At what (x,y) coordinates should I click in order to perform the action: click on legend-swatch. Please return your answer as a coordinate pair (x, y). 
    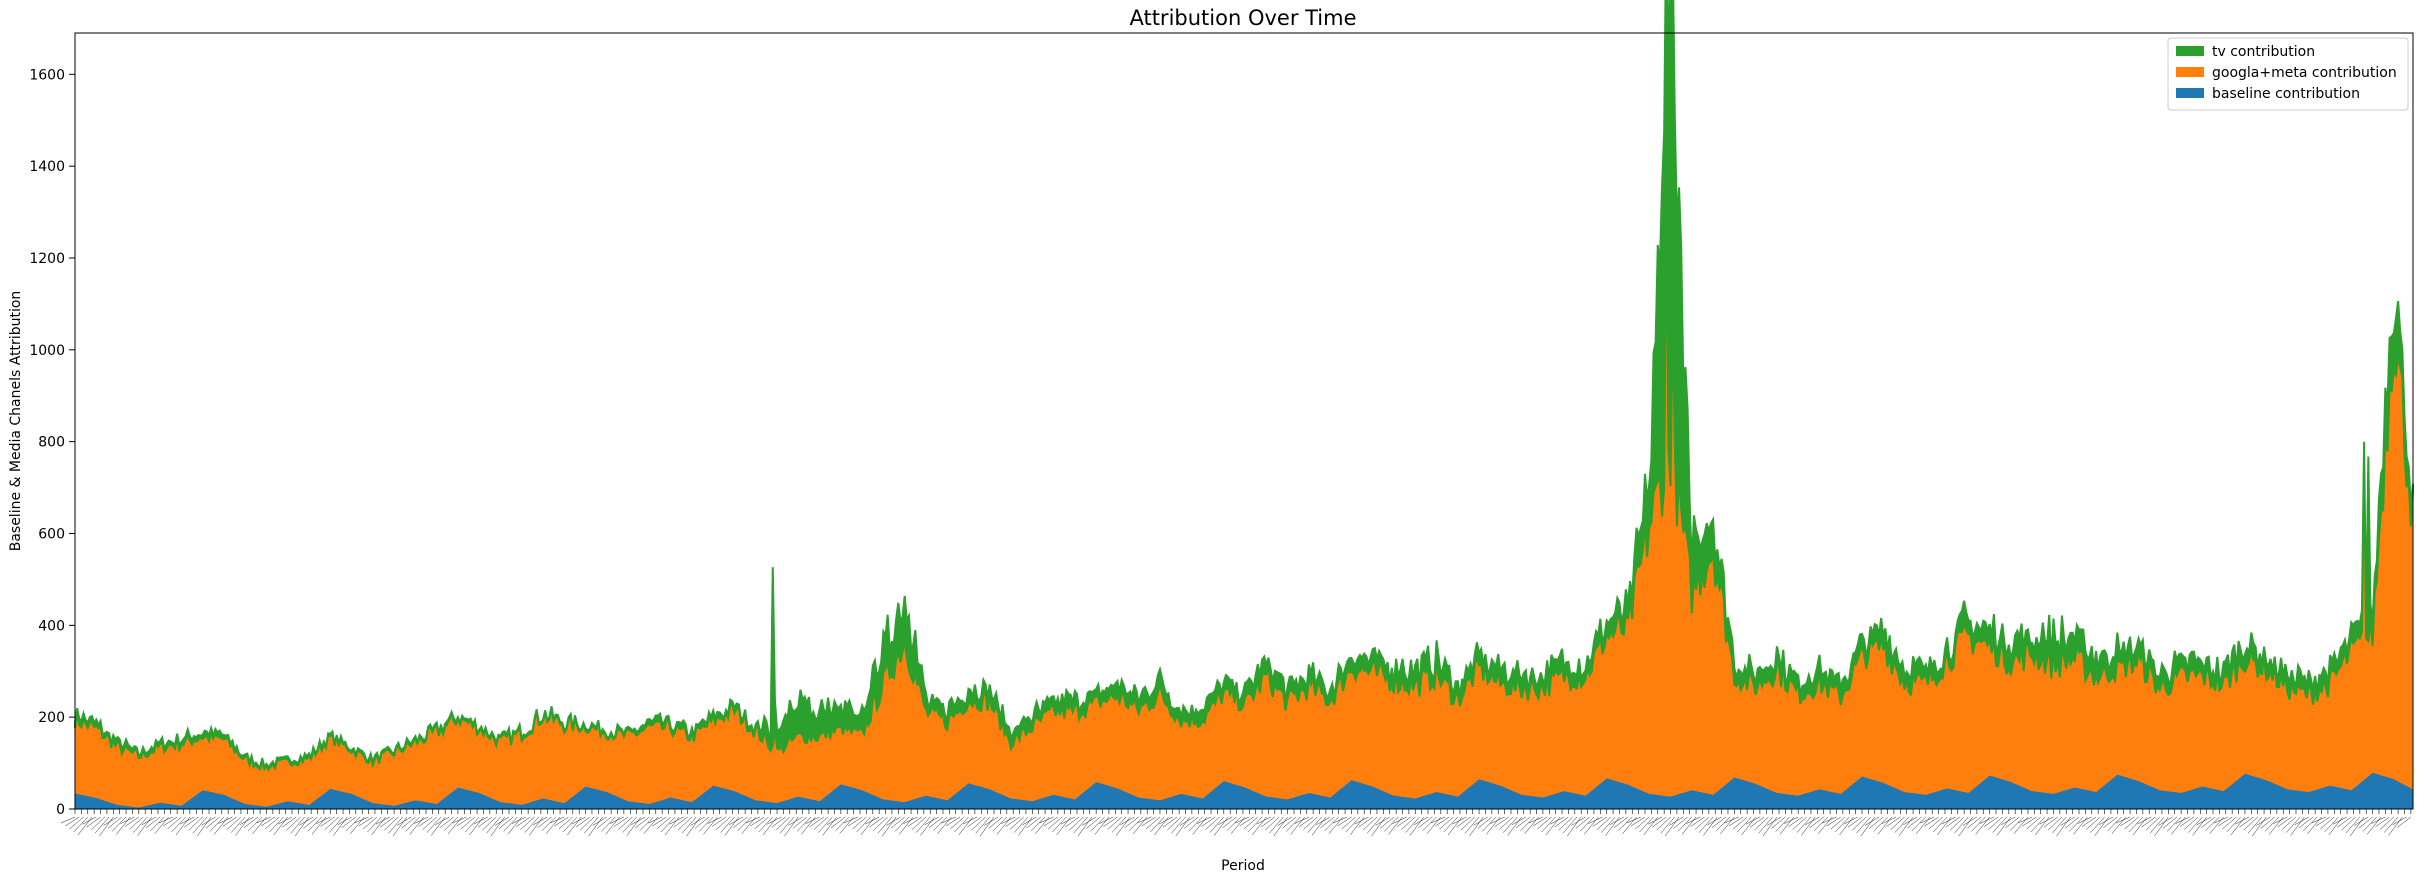
    Looking at the image, I should click on (2190, 72).